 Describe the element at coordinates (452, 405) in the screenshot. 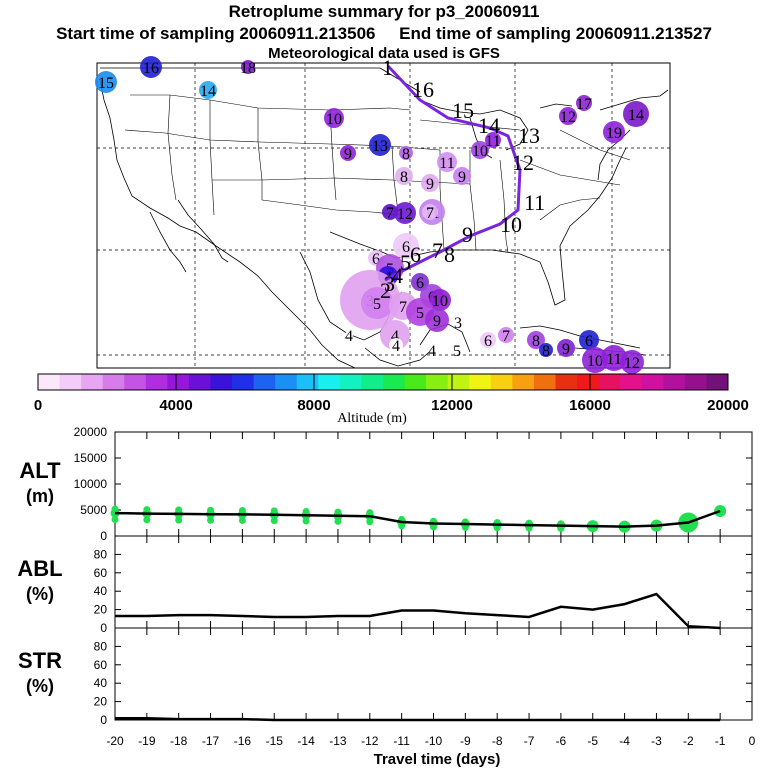

I see `colorbar-tick-label: 12000` at that location.